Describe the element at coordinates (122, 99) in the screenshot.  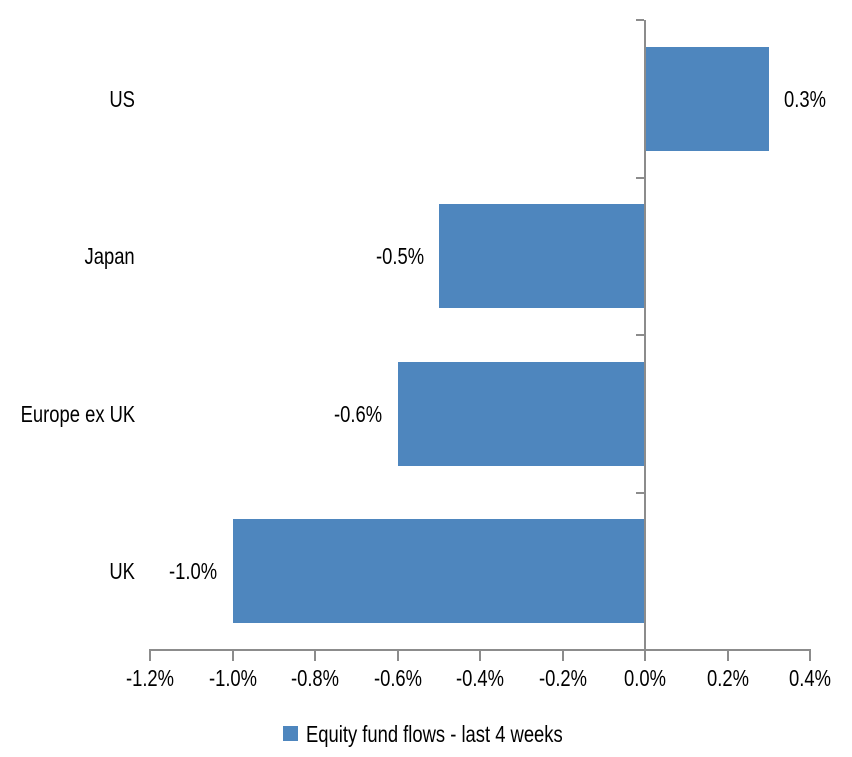
I see `category-label: US` at that location.